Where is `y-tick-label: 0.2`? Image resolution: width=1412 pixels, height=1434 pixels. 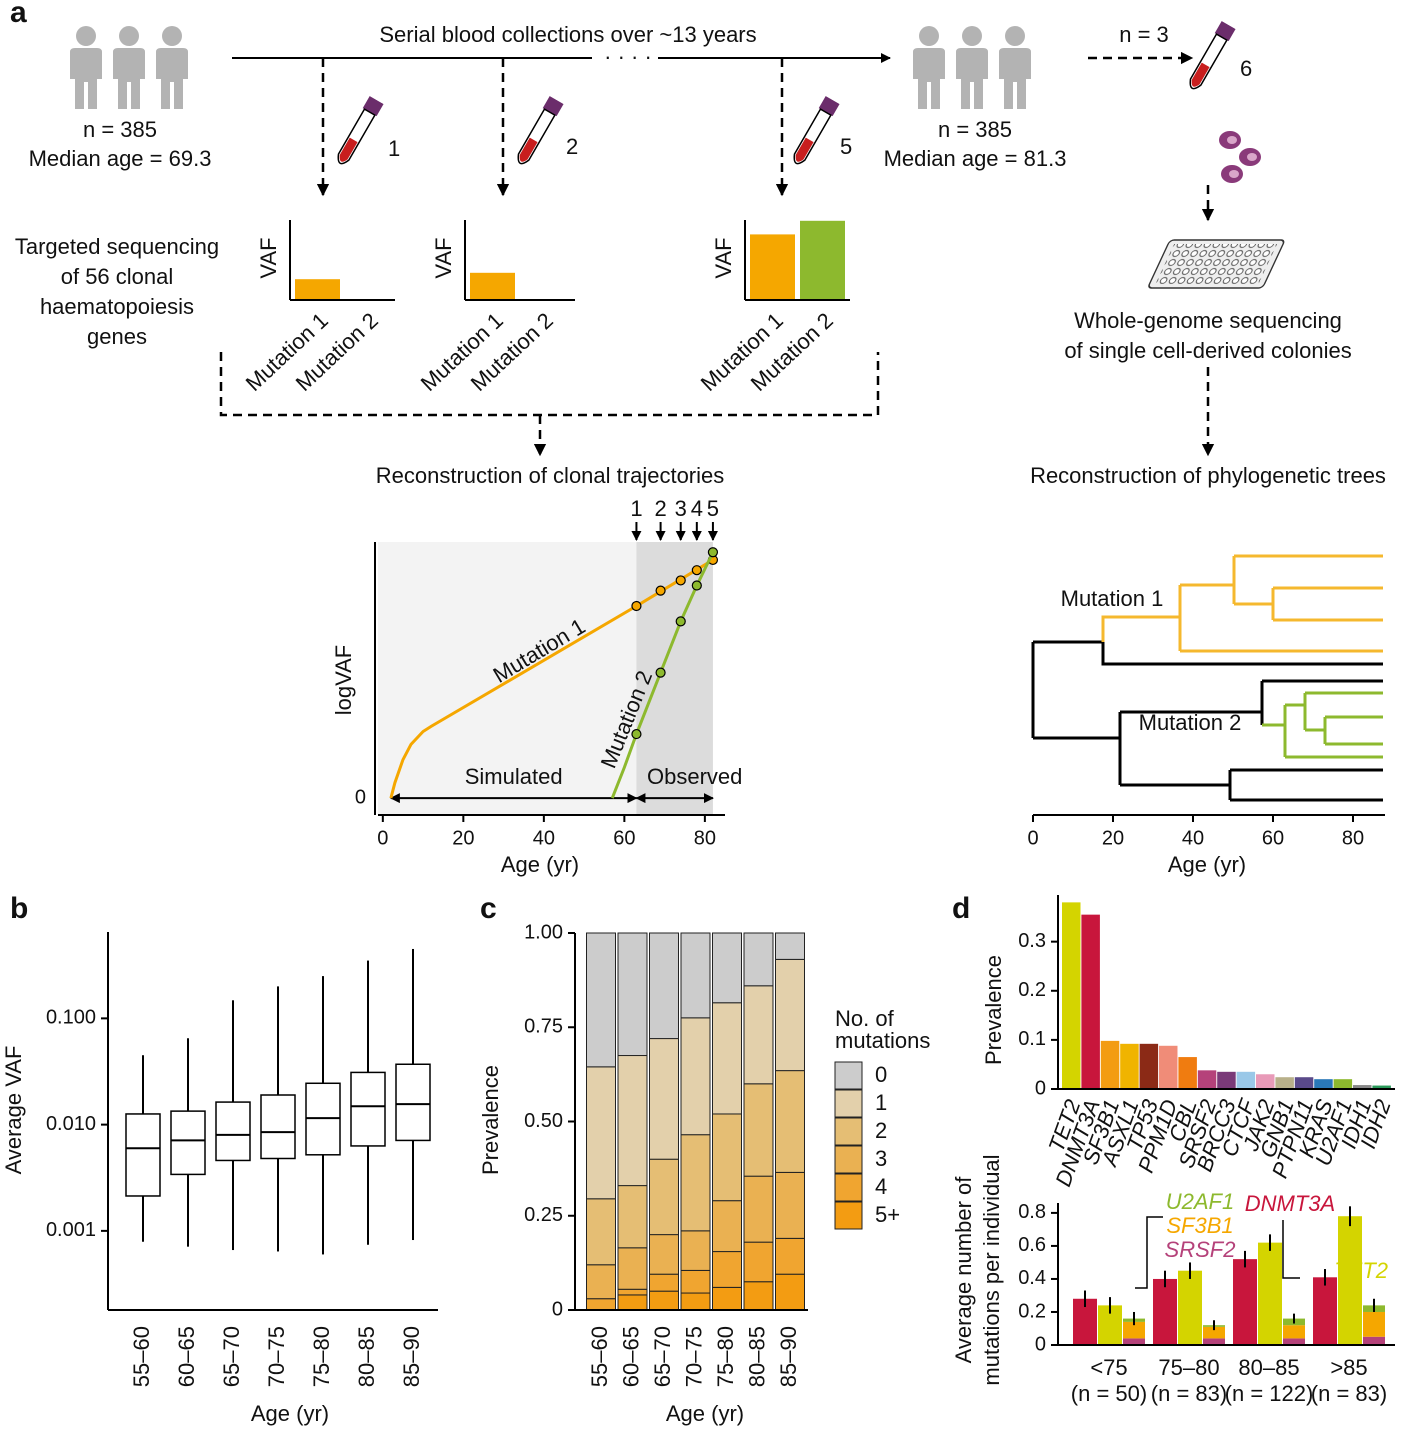
y-tick-label: 0.2 is located at coordinates (1032, 1311).